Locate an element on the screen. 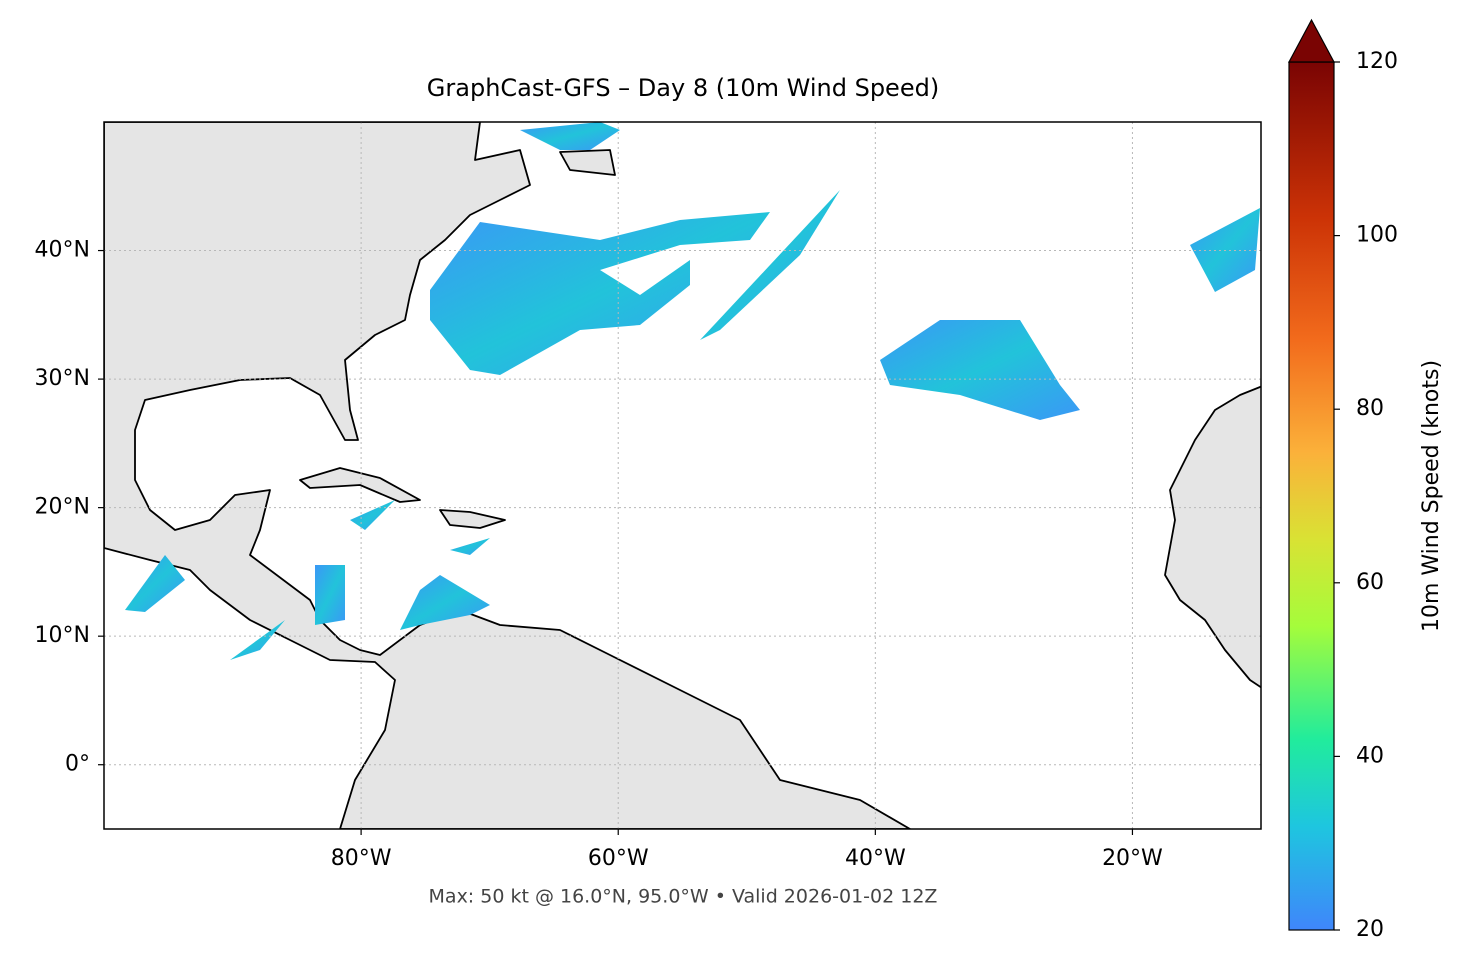  colorbar-extend is located at coordinates (1311, 40).